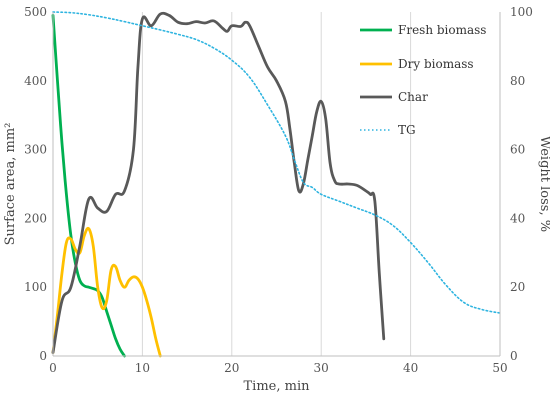 This screenshot has height=403, width=550. What do you see at coordinates (88, 186) in the screenshot?
I see `series-line-fresh-biomass` at bounding box center [88, 186].